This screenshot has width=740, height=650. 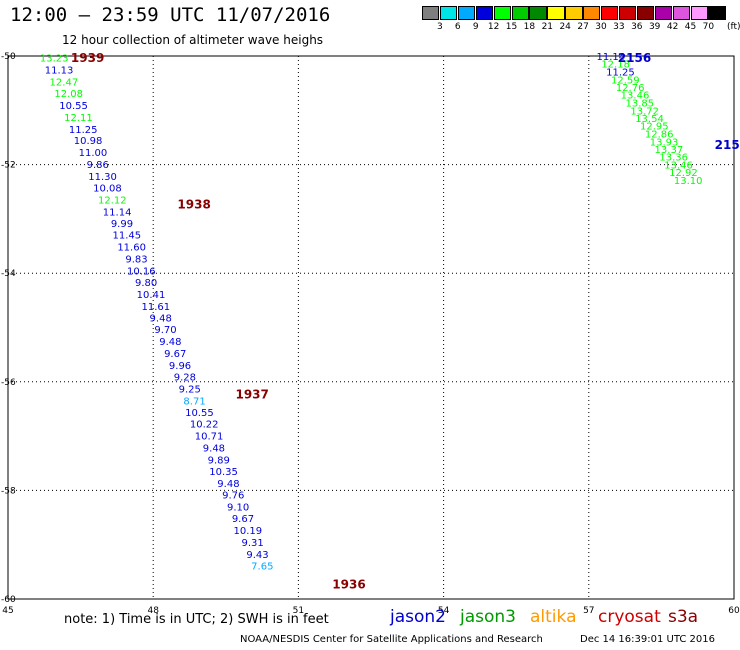 What do you see at coordinates (190, 389) in the screenshot?
I see `swh-point-label: 9.25` at bounding box center [190, 389].